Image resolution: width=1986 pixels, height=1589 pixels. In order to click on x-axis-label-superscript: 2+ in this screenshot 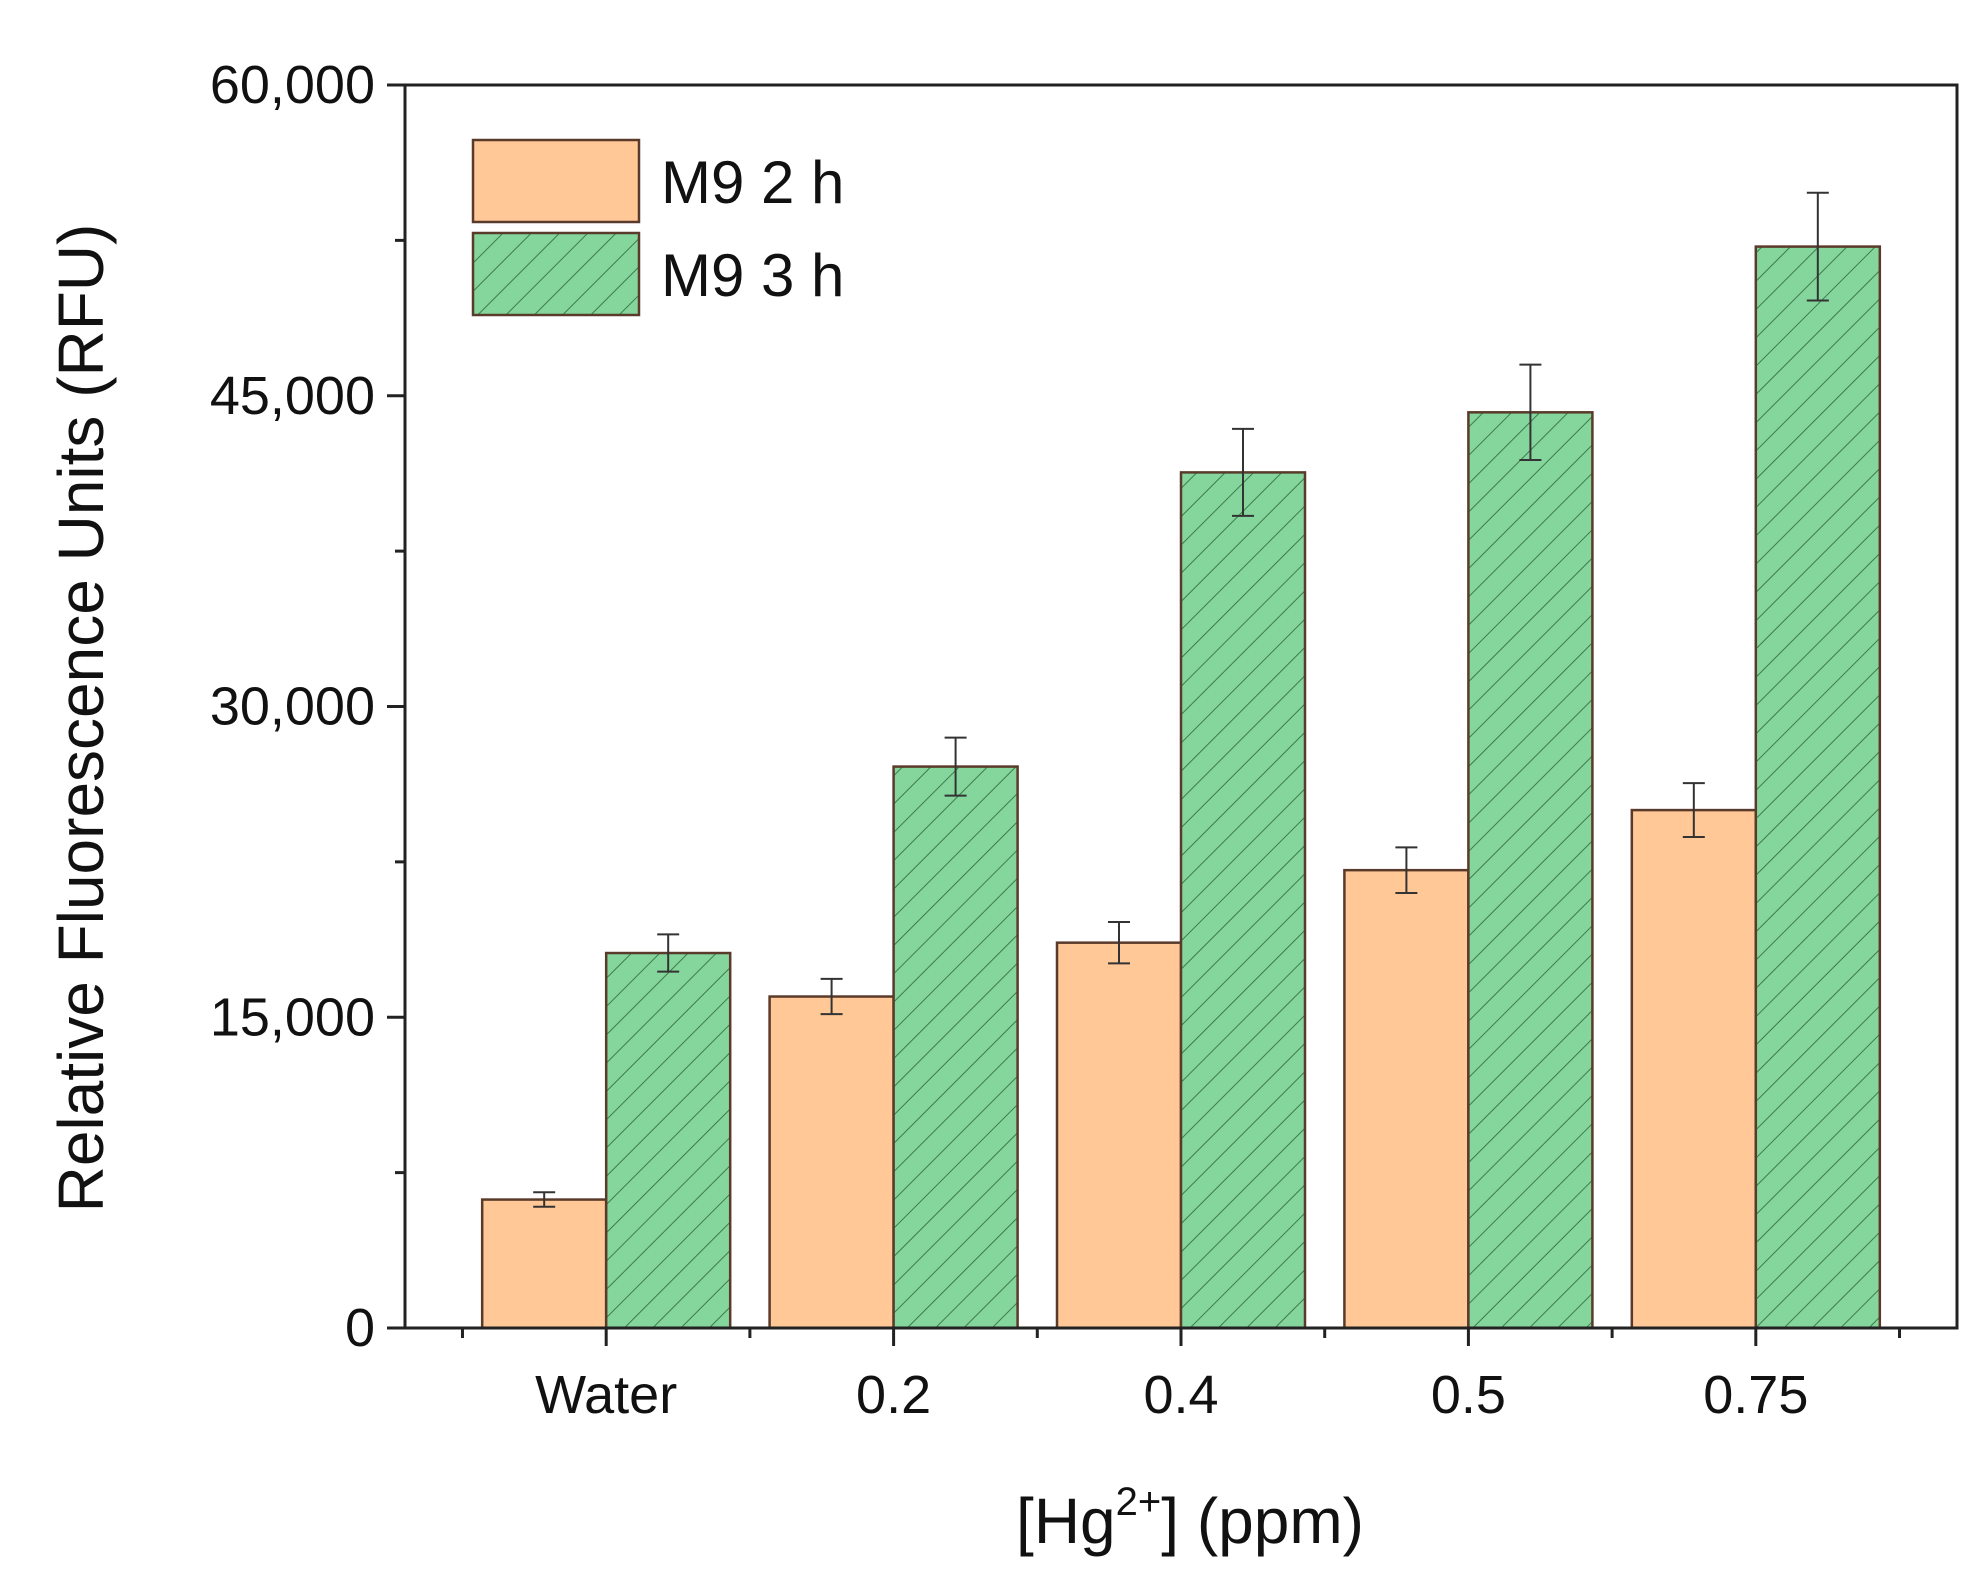, I will do `click(1139, 1502)`.